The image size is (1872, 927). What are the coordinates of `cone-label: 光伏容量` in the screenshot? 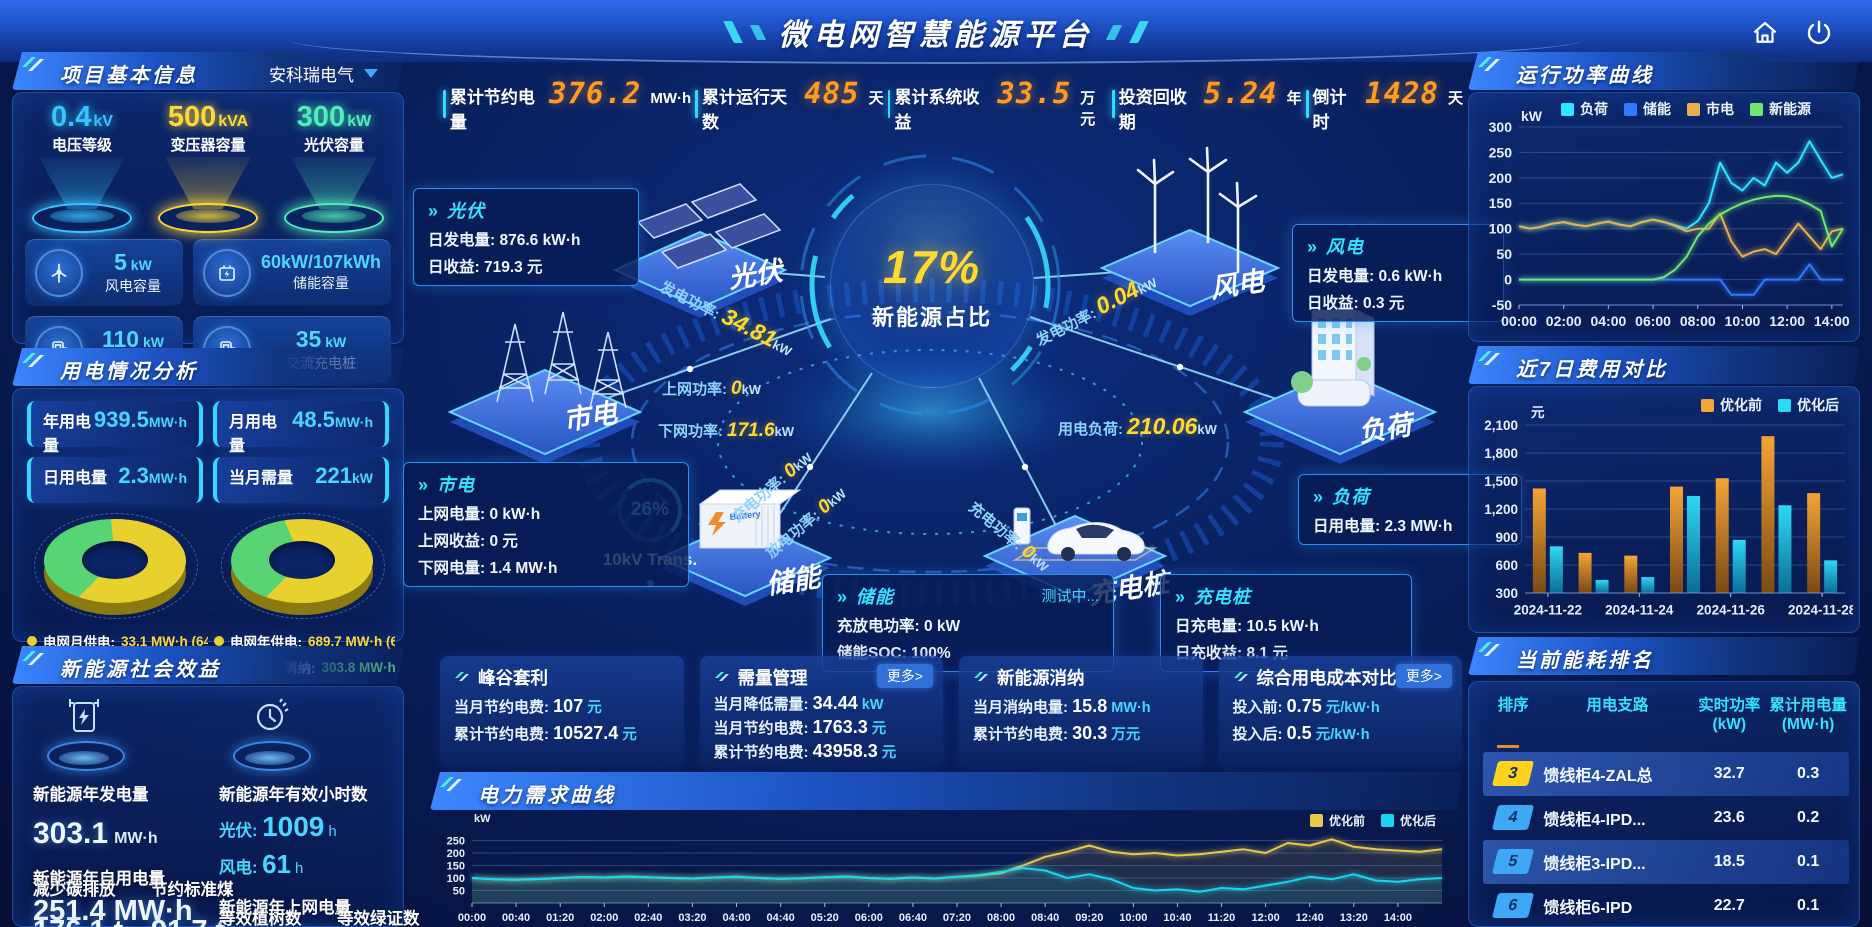 It's located at (333, 145).